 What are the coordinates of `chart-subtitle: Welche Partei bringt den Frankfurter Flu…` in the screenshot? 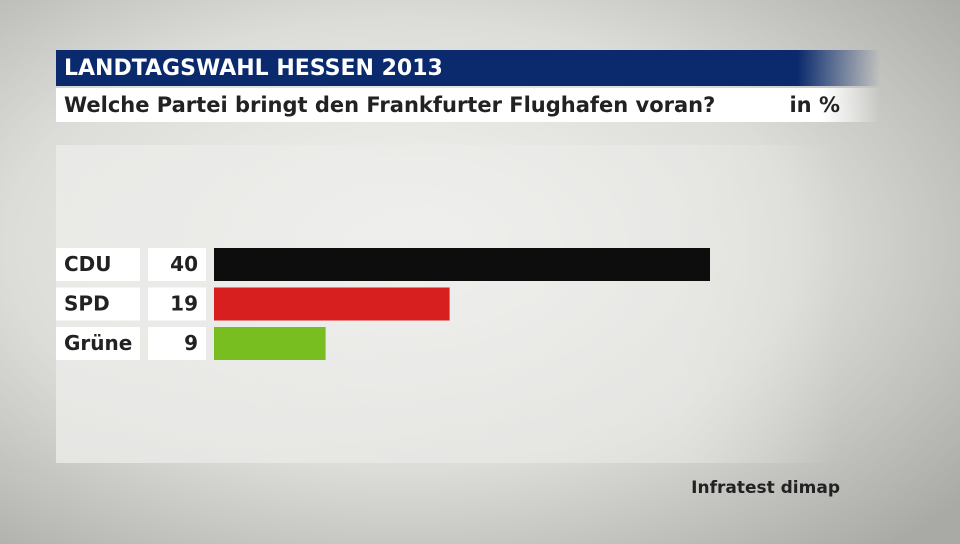 It's located at (389, 105).